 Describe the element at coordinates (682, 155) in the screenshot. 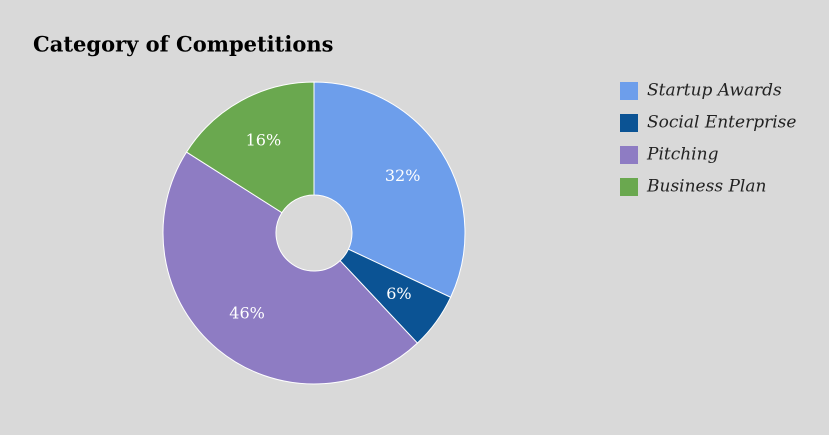

I see `legend-label: Pitching` at that location.